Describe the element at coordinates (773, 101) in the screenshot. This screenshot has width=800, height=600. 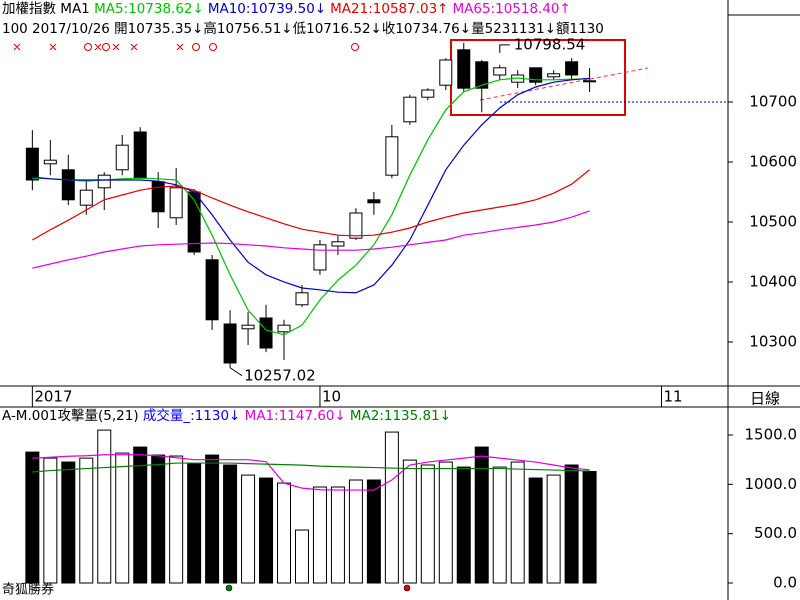
I see `y-tick-label: 10700` at that location.